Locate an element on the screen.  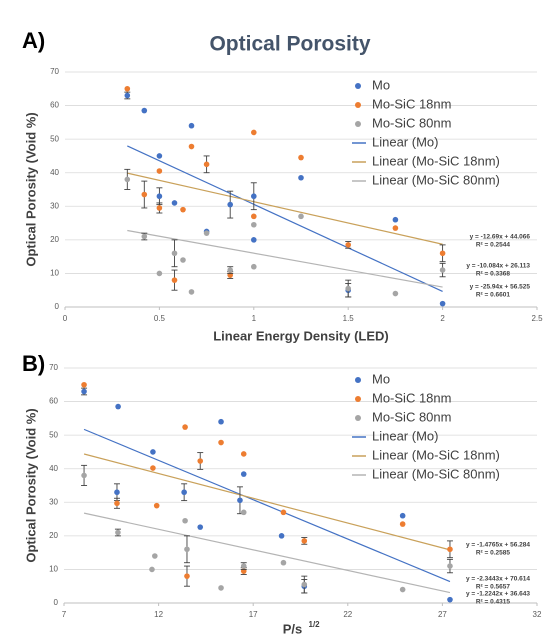
trend-r2: R² = 0.3368 is located at coordinates (493, 274).